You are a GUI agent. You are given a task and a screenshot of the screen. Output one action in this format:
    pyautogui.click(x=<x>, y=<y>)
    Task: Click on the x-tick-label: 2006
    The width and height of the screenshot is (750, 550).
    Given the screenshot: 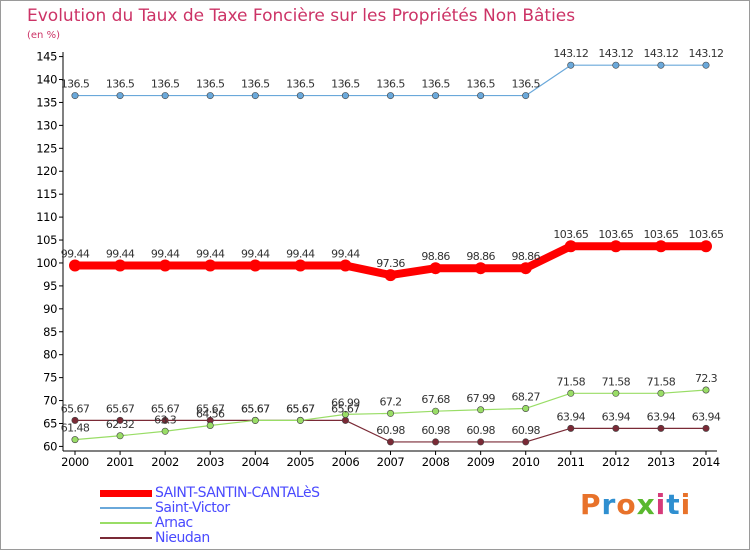 What is the action you would take?
    pyautogui.click(x=346, y=462)
    